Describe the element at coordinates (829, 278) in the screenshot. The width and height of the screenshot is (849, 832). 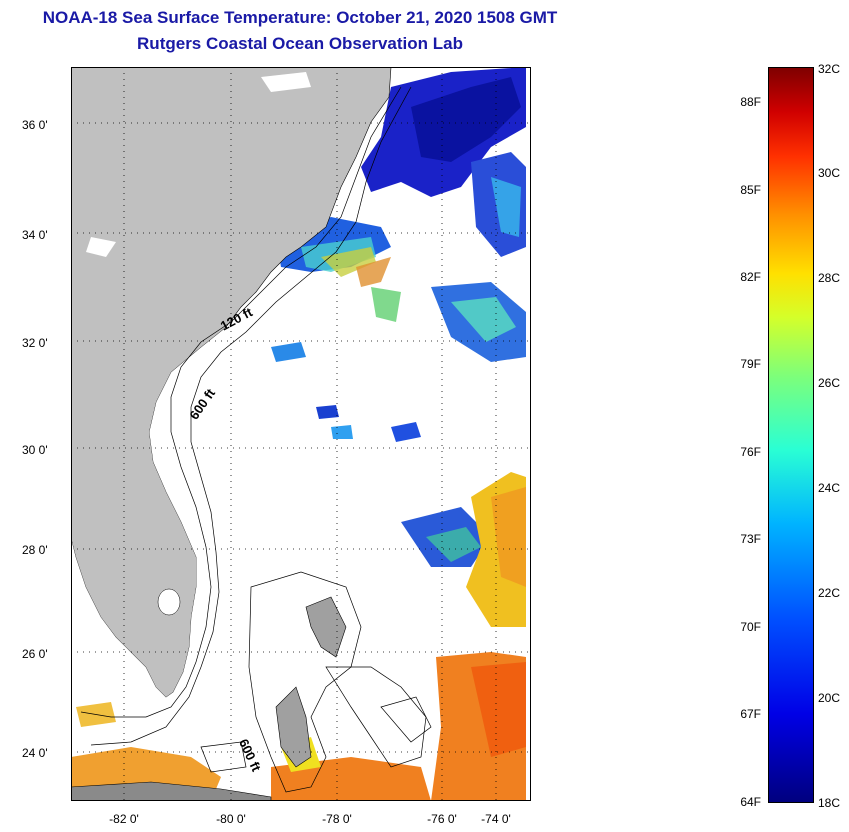
I see `cbar-c-28: 28C` at that location.